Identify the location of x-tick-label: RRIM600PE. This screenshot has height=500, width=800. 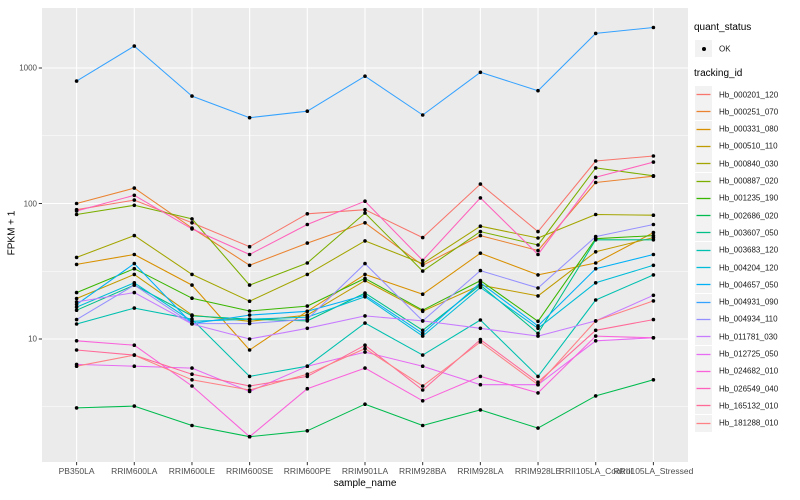
(307, 471).